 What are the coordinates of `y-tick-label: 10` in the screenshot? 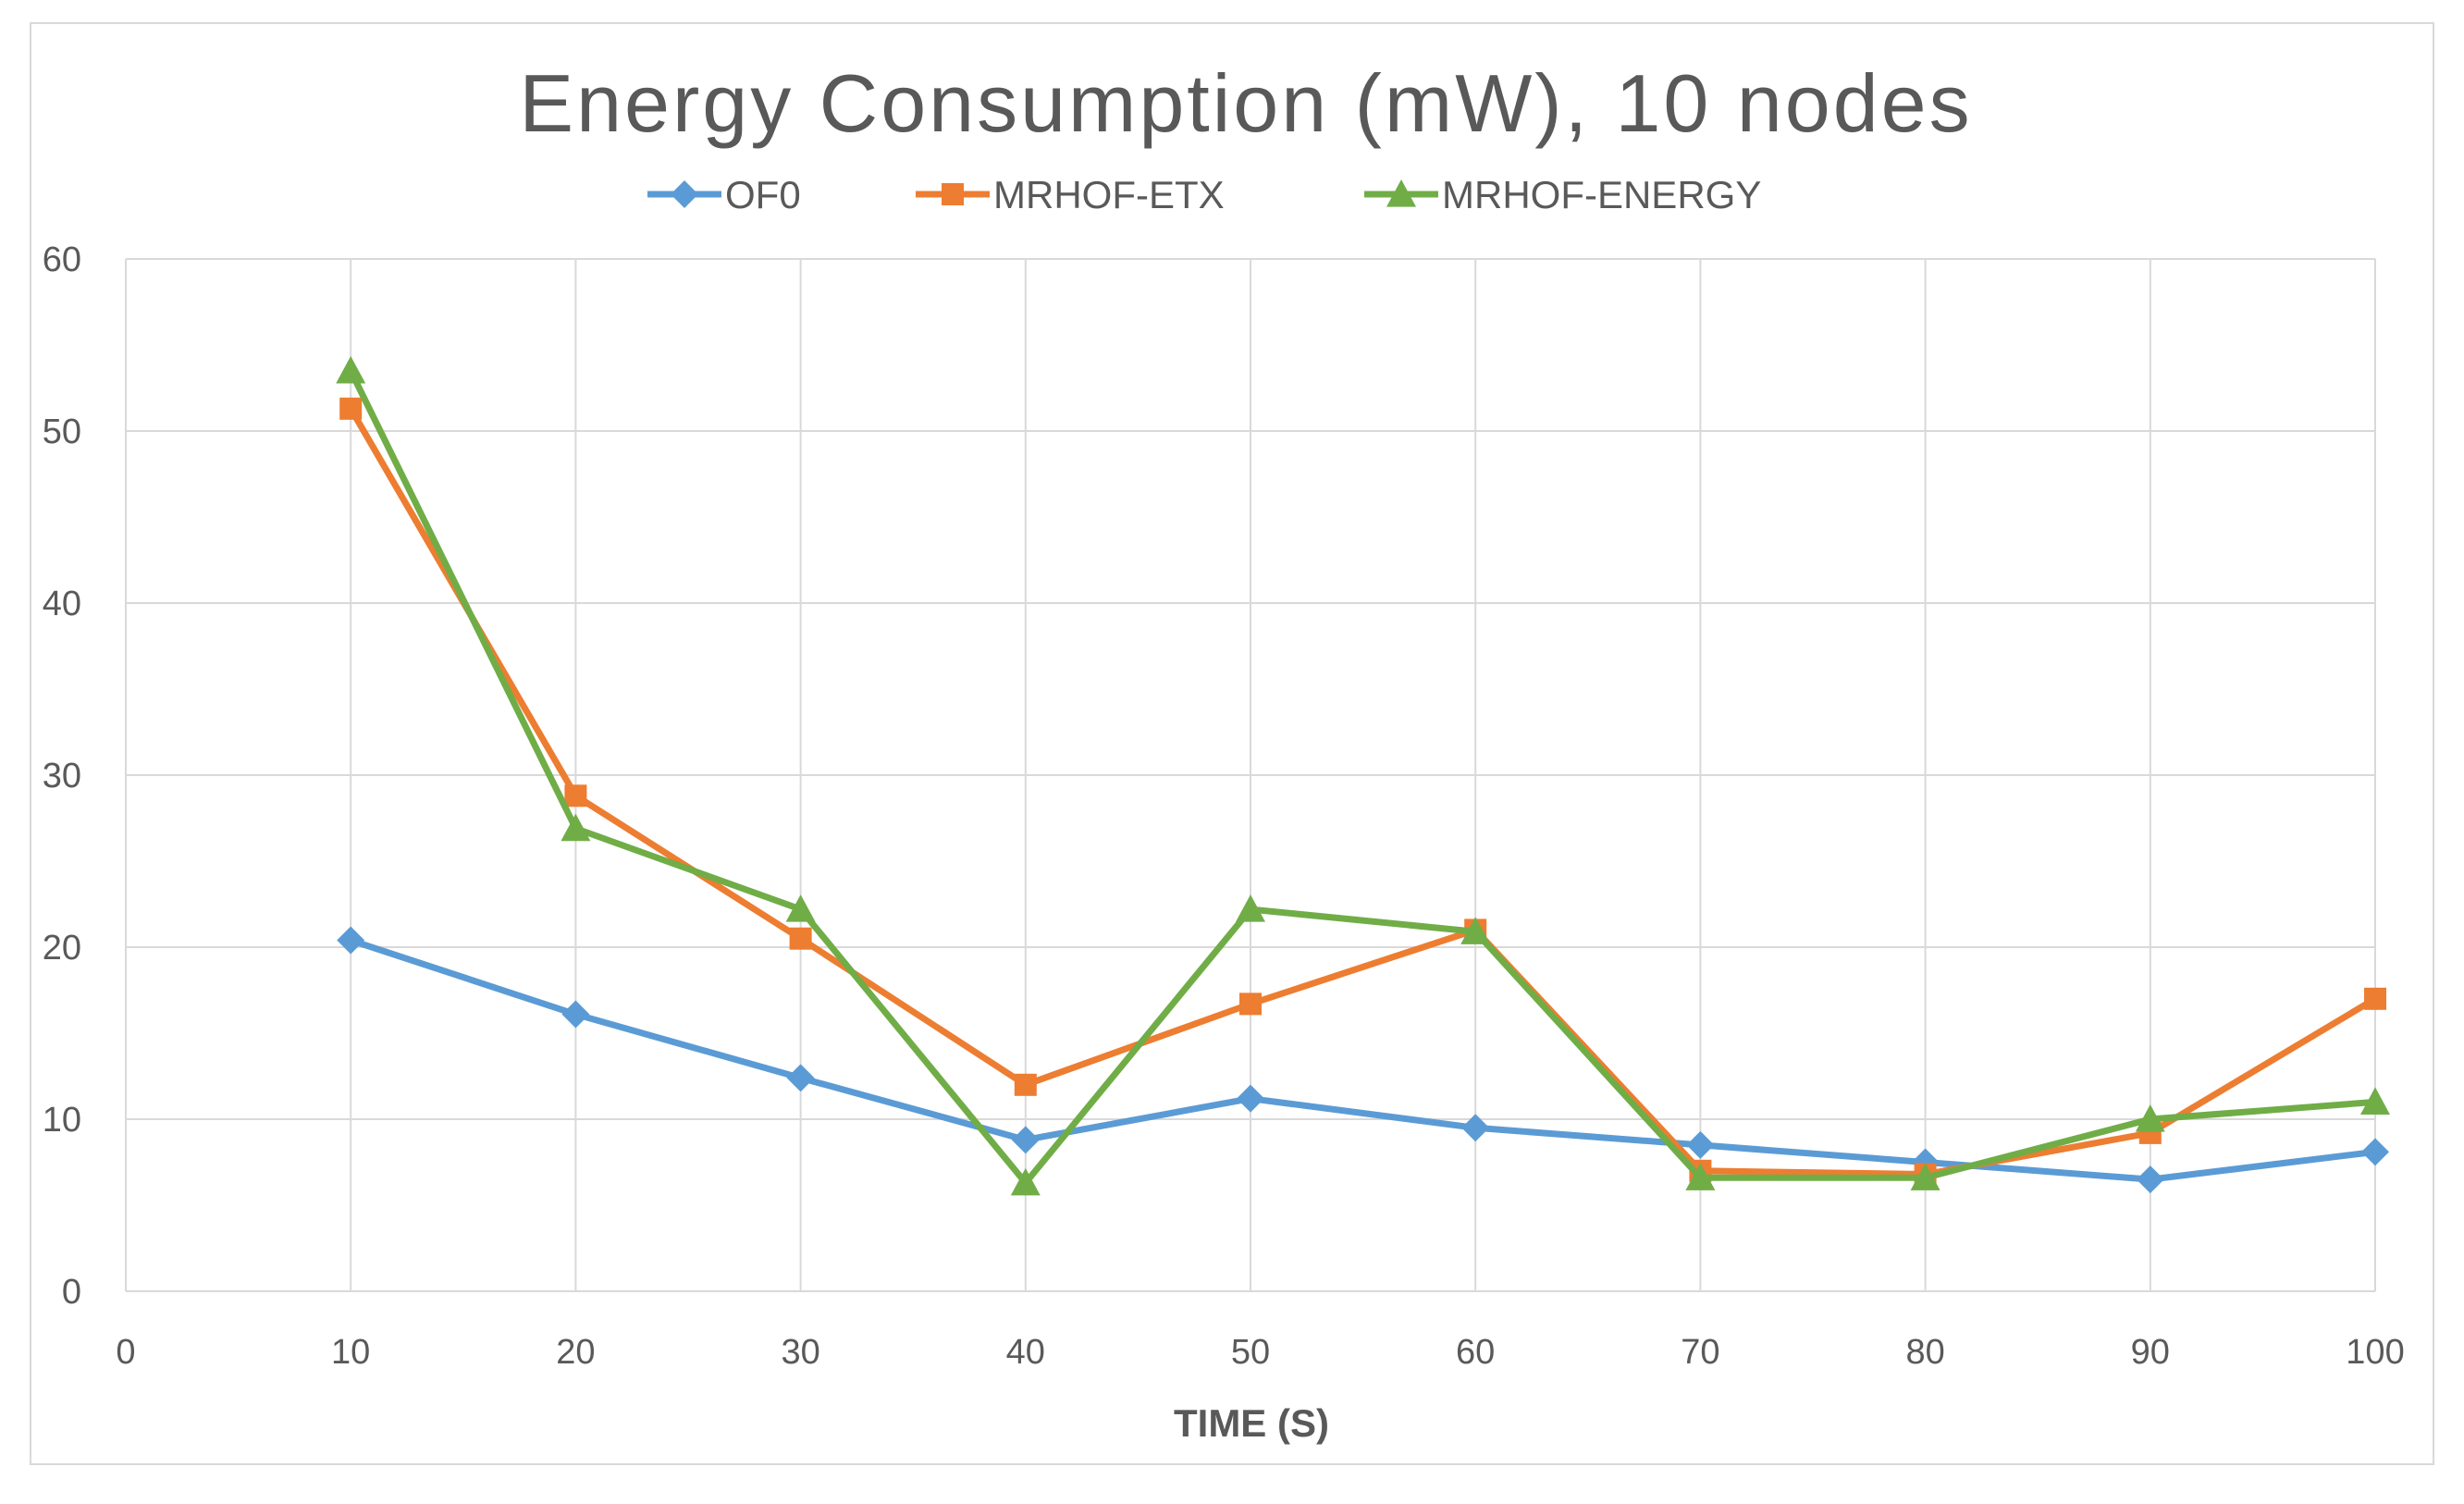 It's located at (62, 1120).